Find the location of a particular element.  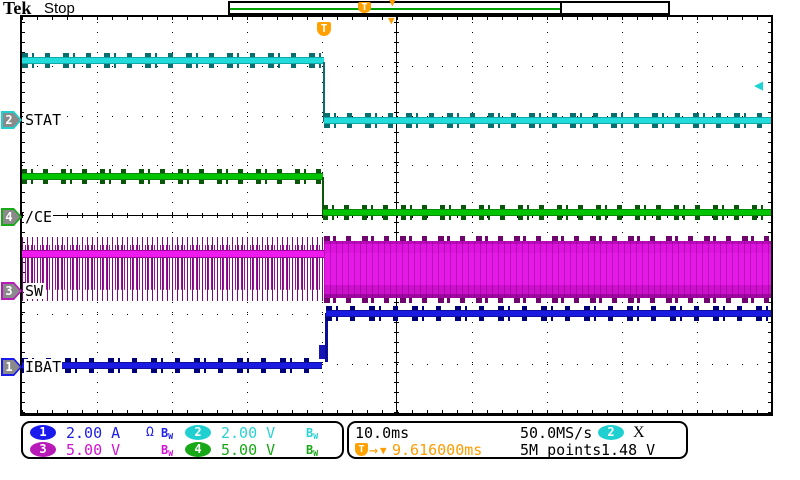

ch1-impedance-icon: Ω is located at coordinates (150, 432).